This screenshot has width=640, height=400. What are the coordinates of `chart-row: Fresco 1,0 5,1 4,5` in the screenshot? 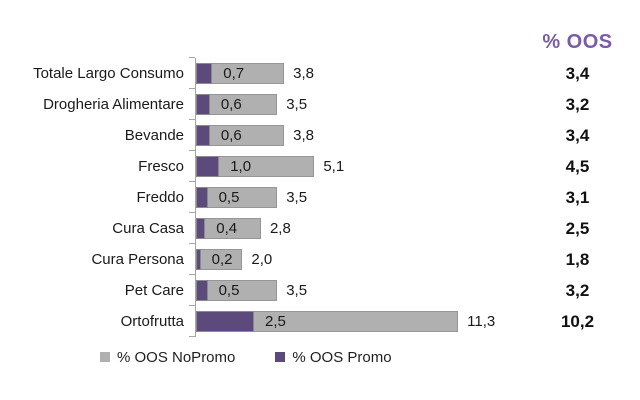 It's located at (320, 166).